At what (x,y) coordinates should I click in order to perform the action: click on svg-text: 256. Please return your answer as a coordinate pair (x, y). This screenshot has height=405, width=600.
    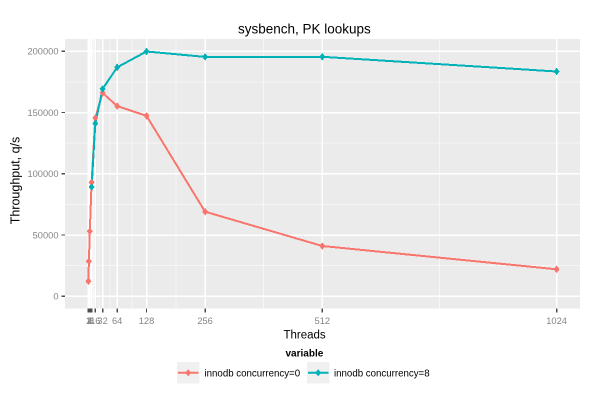
    Looking at the image, I should click on (205, 321).